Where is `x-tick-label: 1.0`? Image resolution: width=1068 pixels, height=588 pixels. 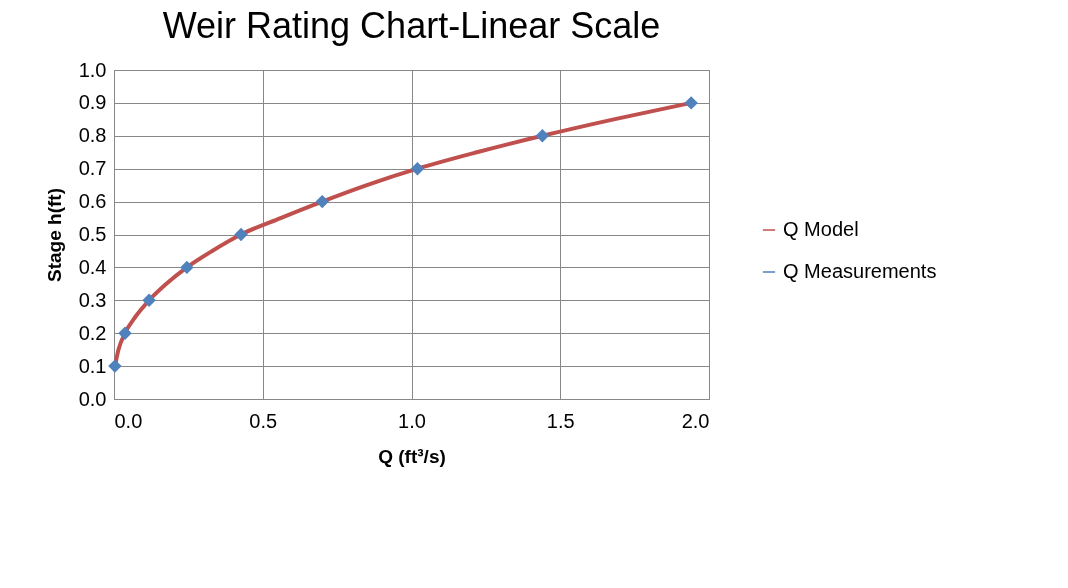 x-tick-label: 1.0 is located at coordinates (412, 420).